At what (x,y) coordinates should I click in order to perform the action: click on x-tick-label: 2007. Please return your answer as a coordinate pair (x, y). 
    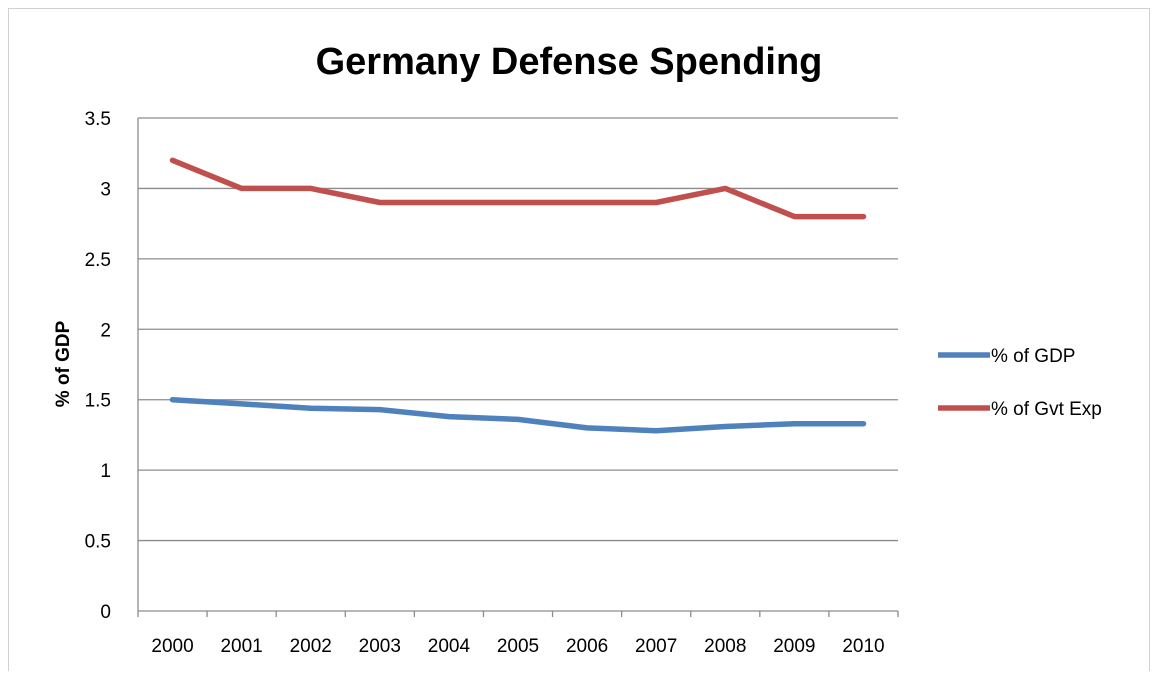
    Looking at the image, I should click on (656, 646).